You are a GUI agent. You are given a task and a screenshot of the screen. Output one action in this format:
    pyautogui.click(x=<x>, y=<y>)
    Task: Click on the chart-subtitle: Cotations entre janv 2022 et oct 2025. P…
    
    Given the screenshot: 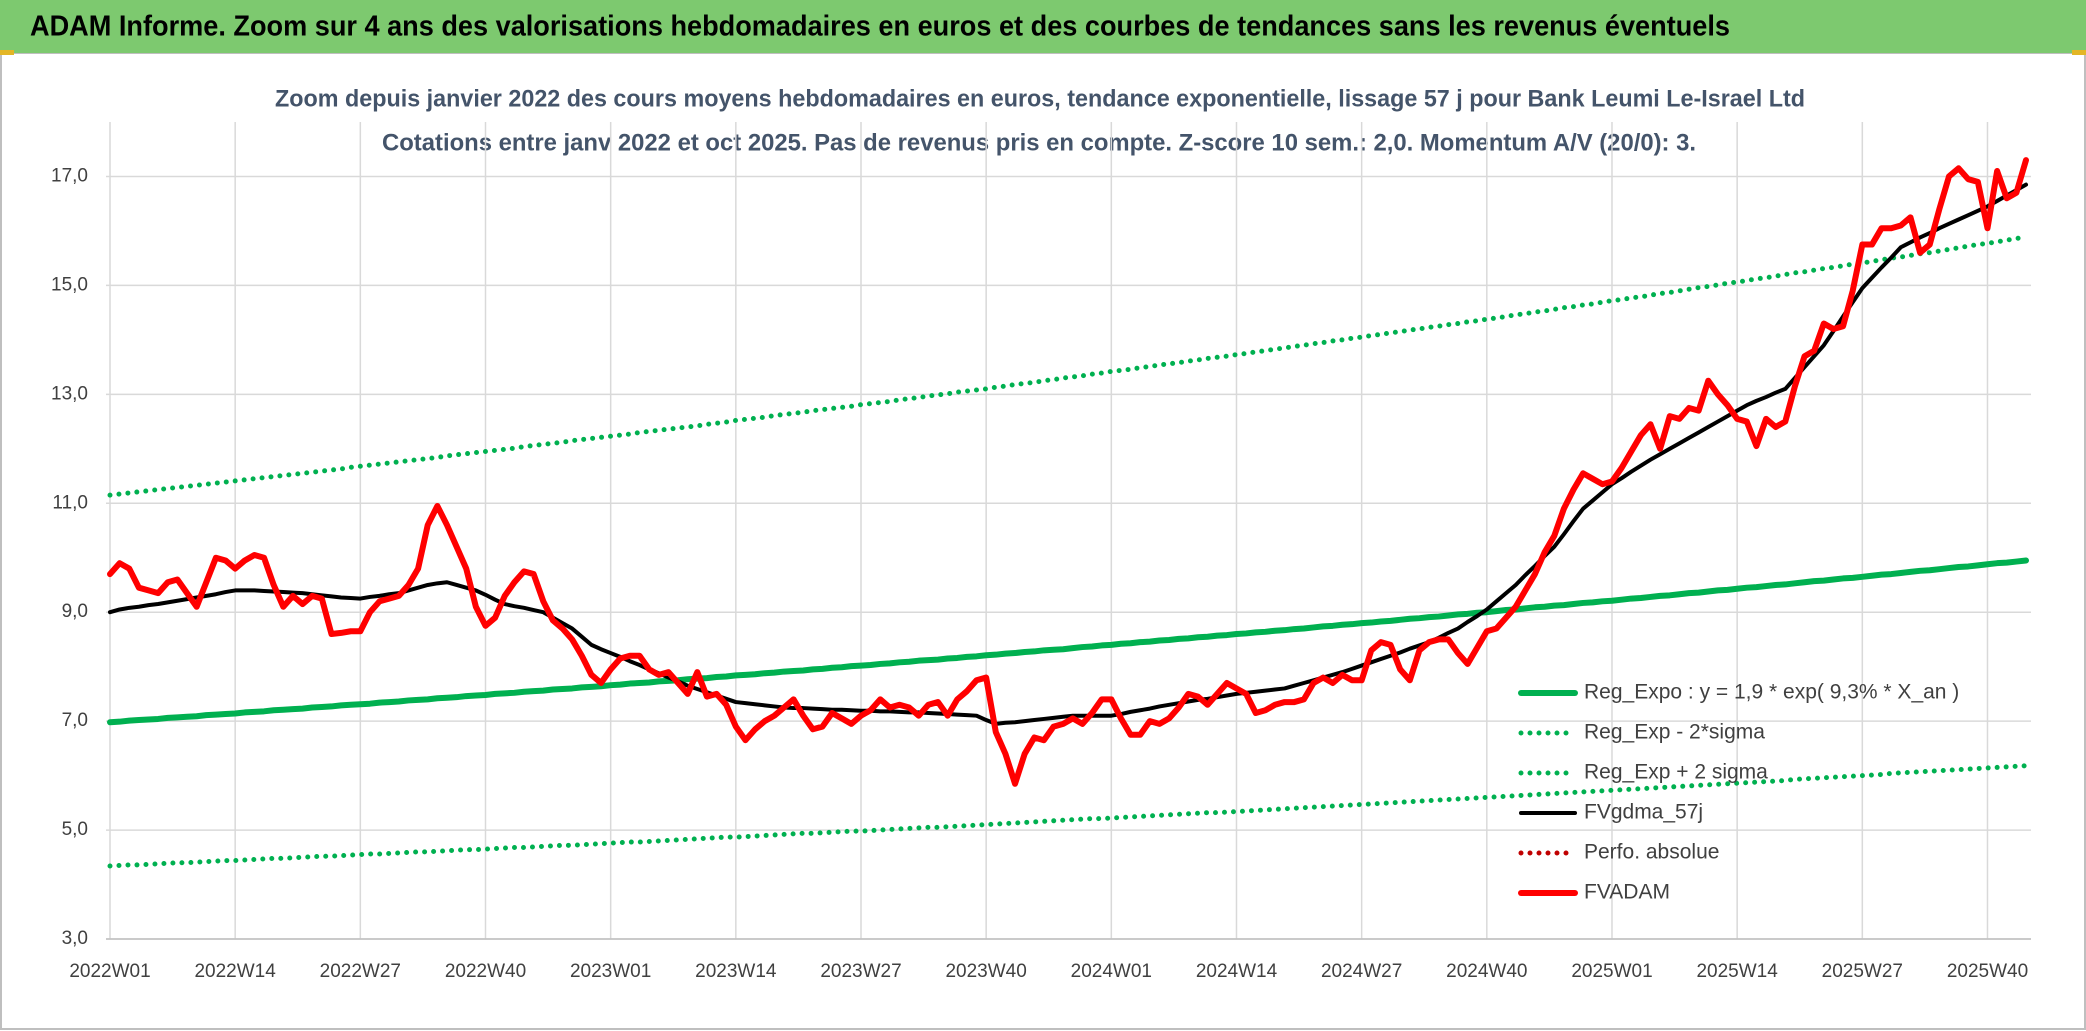 What is the action you would take?
    pyautogui.click(x=1039, y=142)
    